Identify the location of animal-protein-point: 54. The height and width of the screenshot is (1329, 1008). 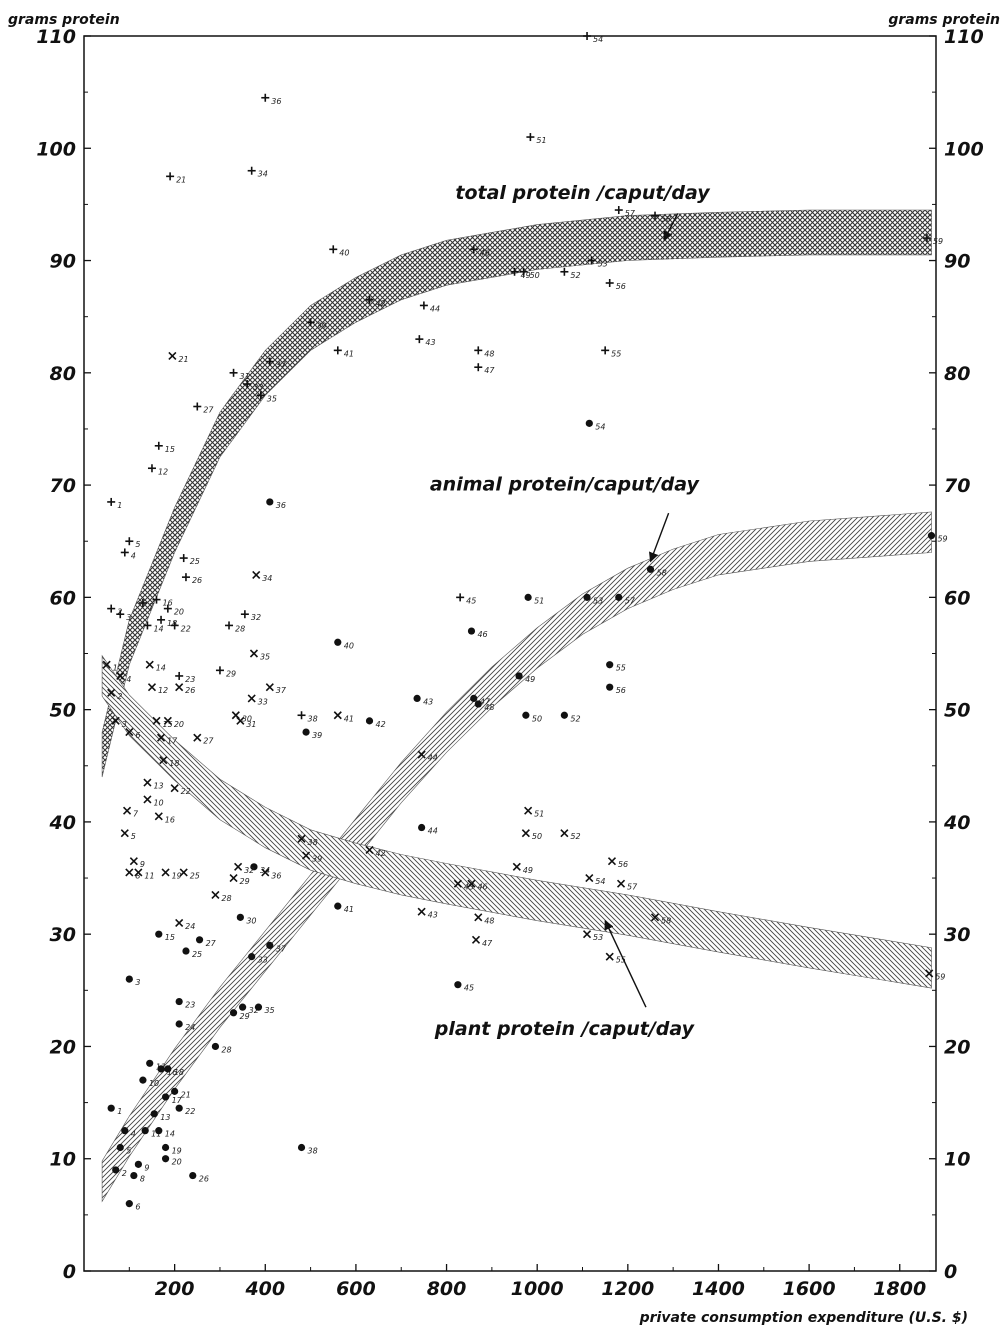
(595, 425).